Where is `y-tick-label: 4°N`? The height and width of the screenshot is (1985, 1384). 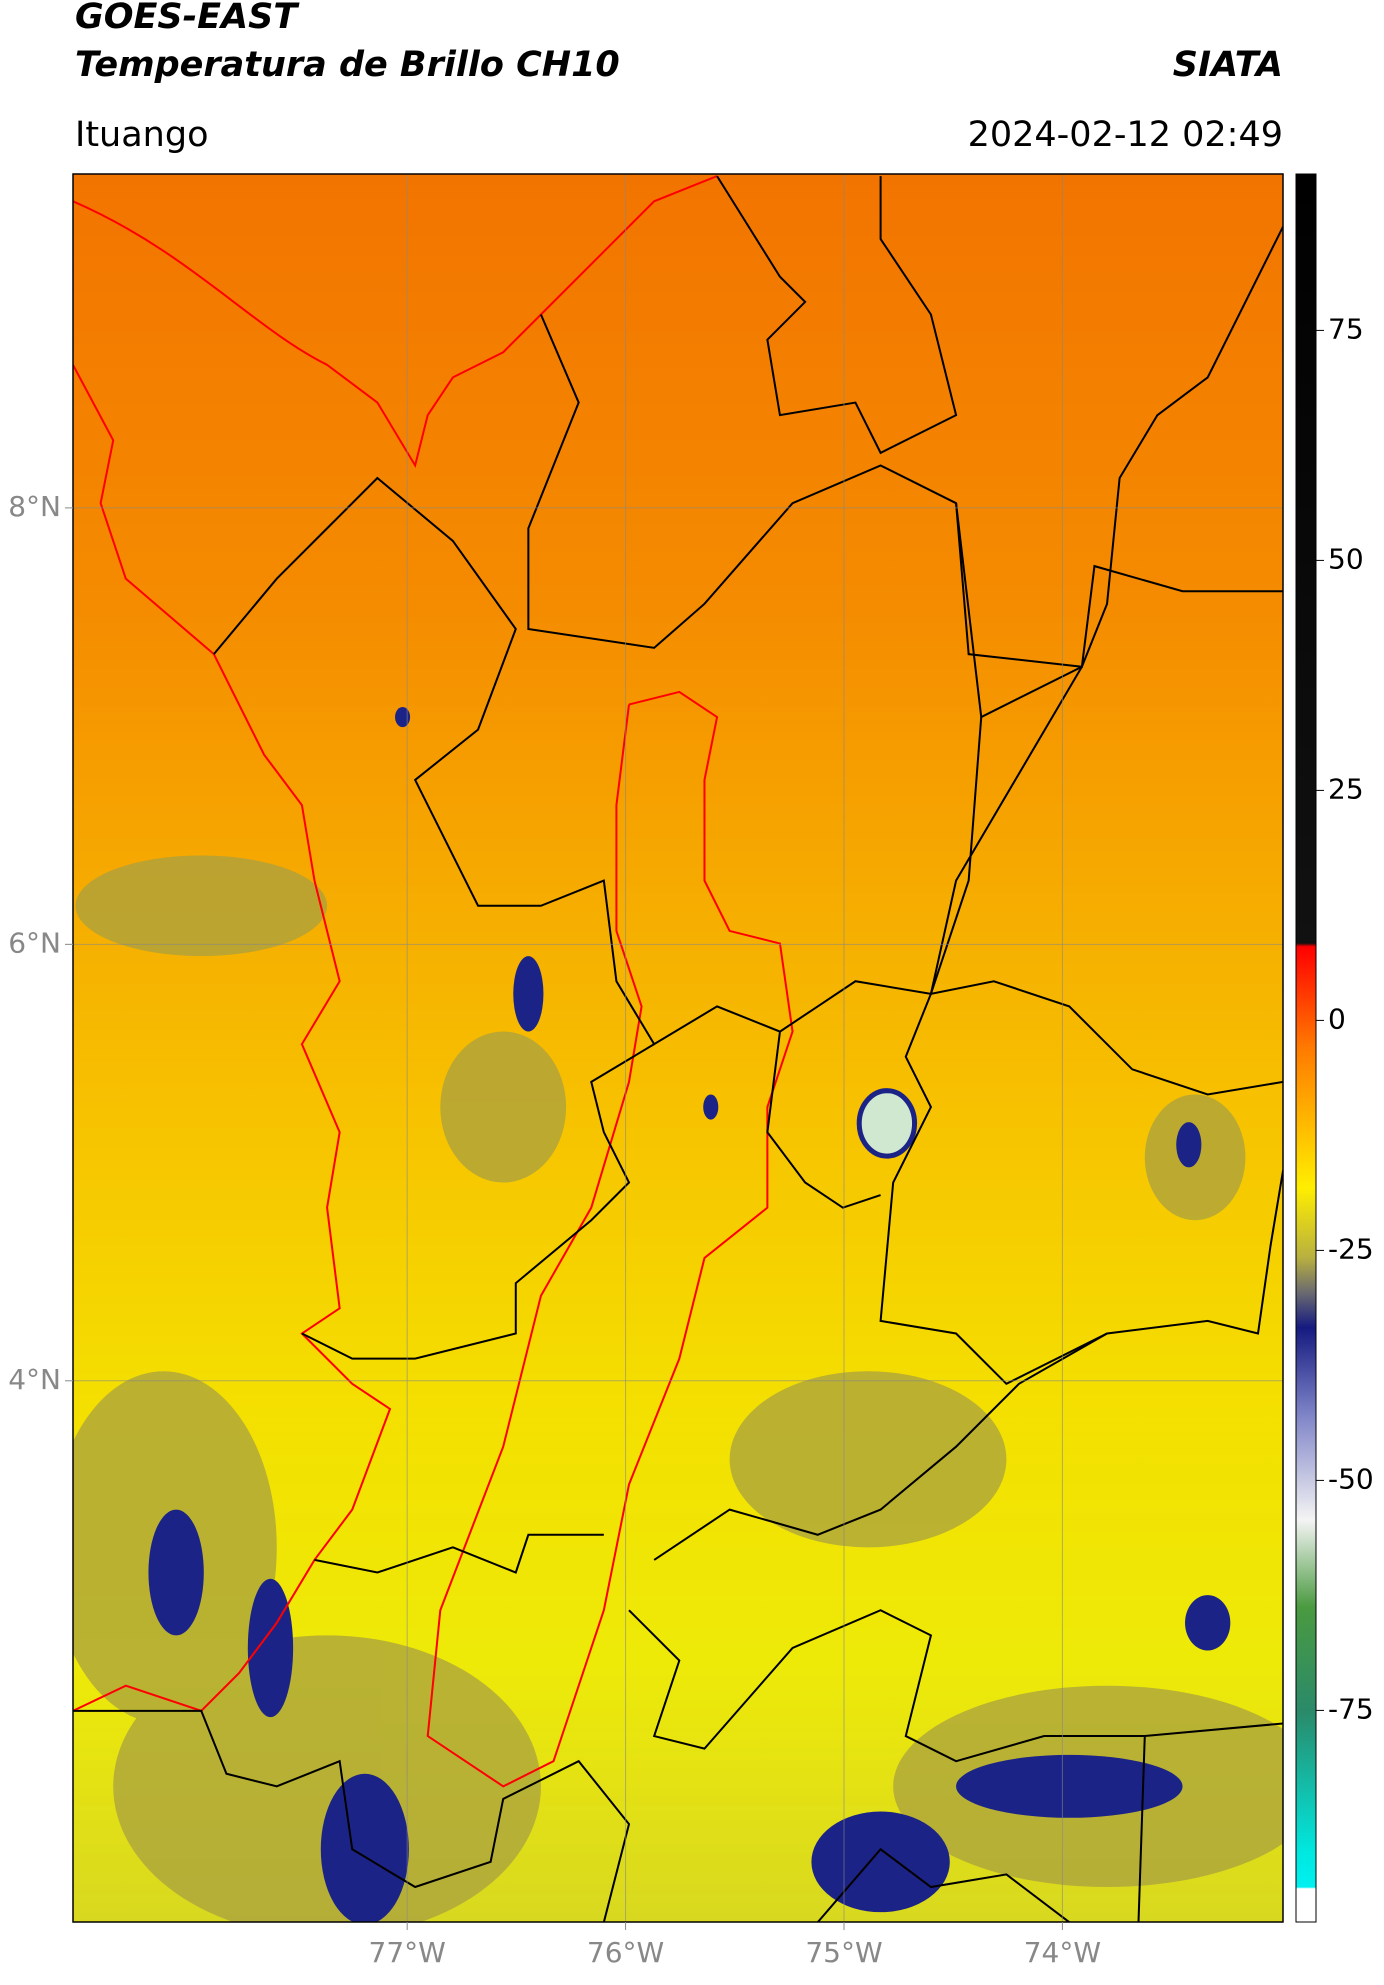 y-tick-label: 4°N is located at coordinates (34, 1379).